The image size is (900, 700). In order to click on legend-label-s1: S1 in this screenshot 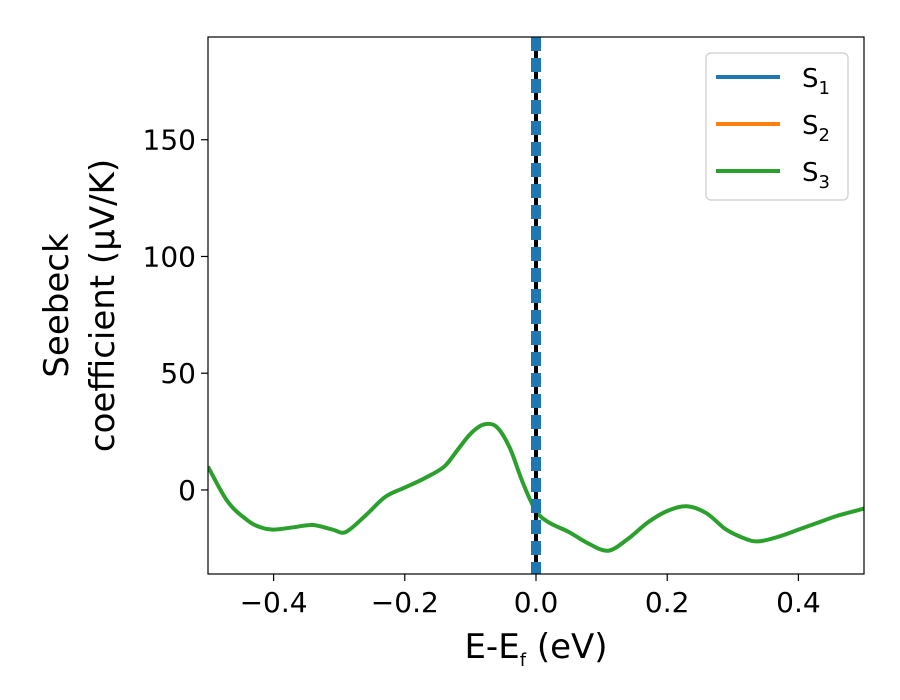, I will do `click(816, 81)`.